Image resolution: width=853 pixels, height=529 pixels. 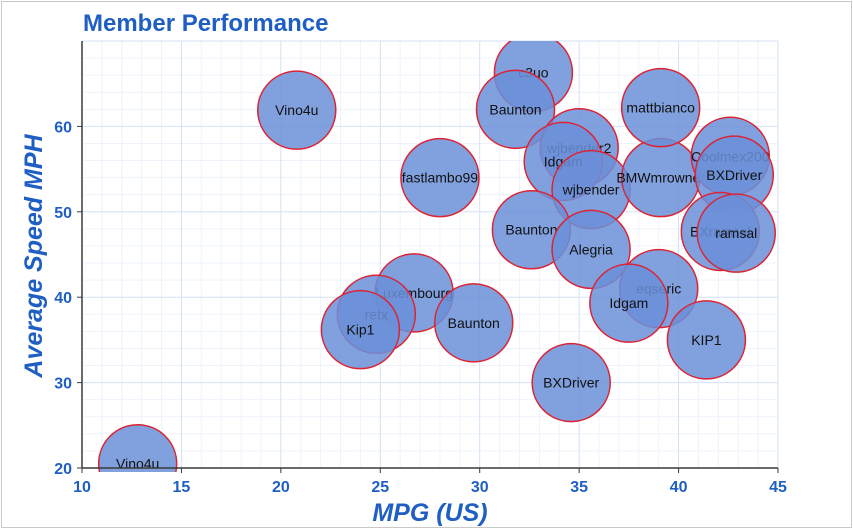 What do you see at coordinates (82, 487) in the screenshot?
I see `x-tick-label: 10` at bounding box center [82, 487].